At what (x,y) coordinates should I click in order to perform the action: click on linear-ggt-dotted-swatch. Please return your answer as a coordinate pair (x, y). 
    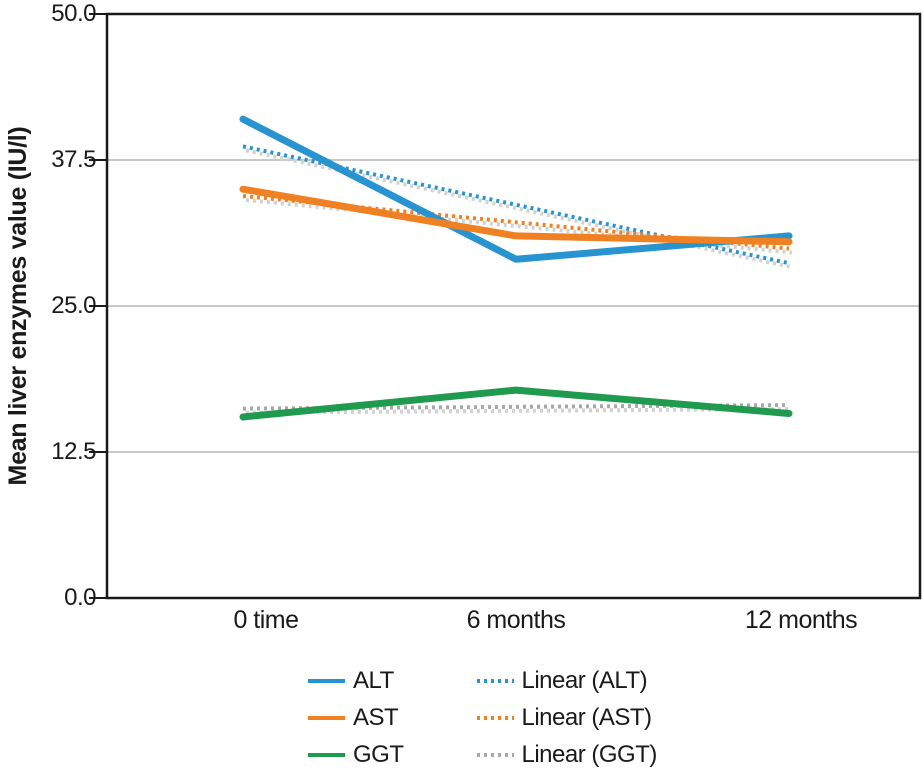
    Looking at the image, I should click on (495, 755).